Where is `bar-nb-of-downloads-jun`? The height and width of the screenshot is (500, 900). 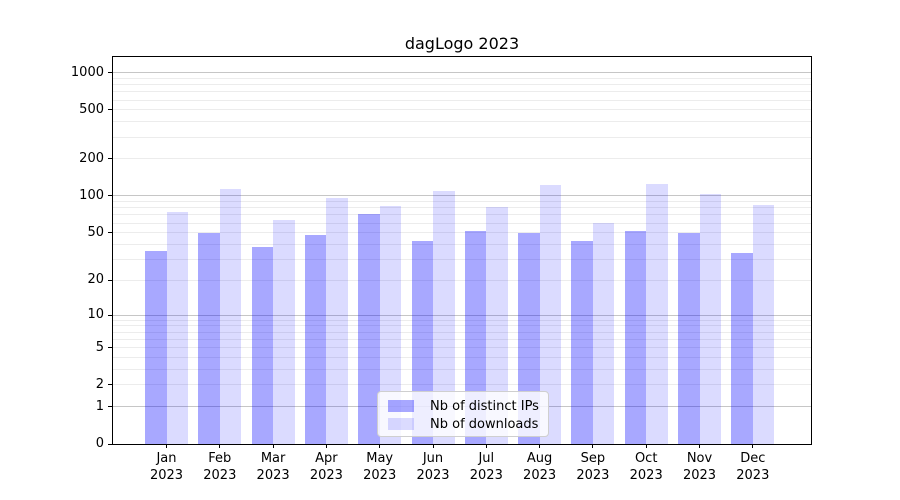 bar-nb-of-downloads-jun is located at coordinates (444, 317).